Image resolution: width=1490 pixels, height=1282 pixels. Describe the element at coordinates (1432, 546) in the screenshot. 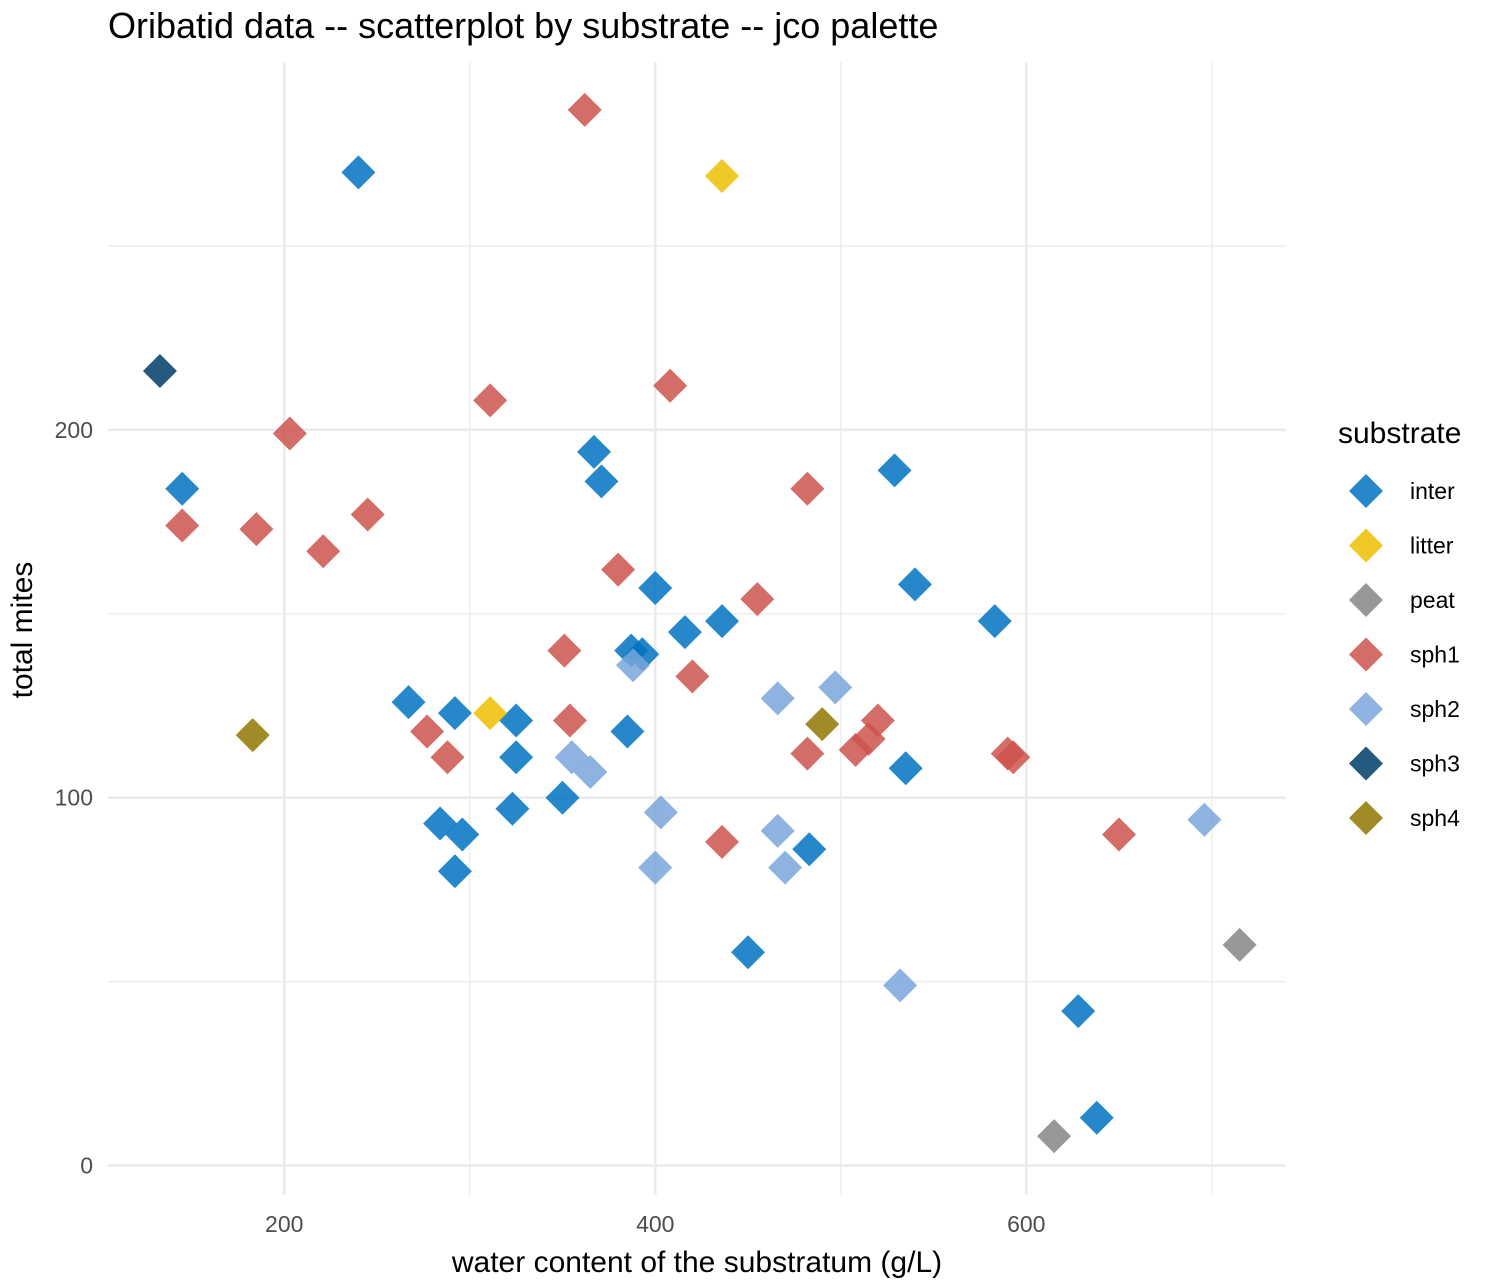

I see `legend-label-litter: litter` at that location.